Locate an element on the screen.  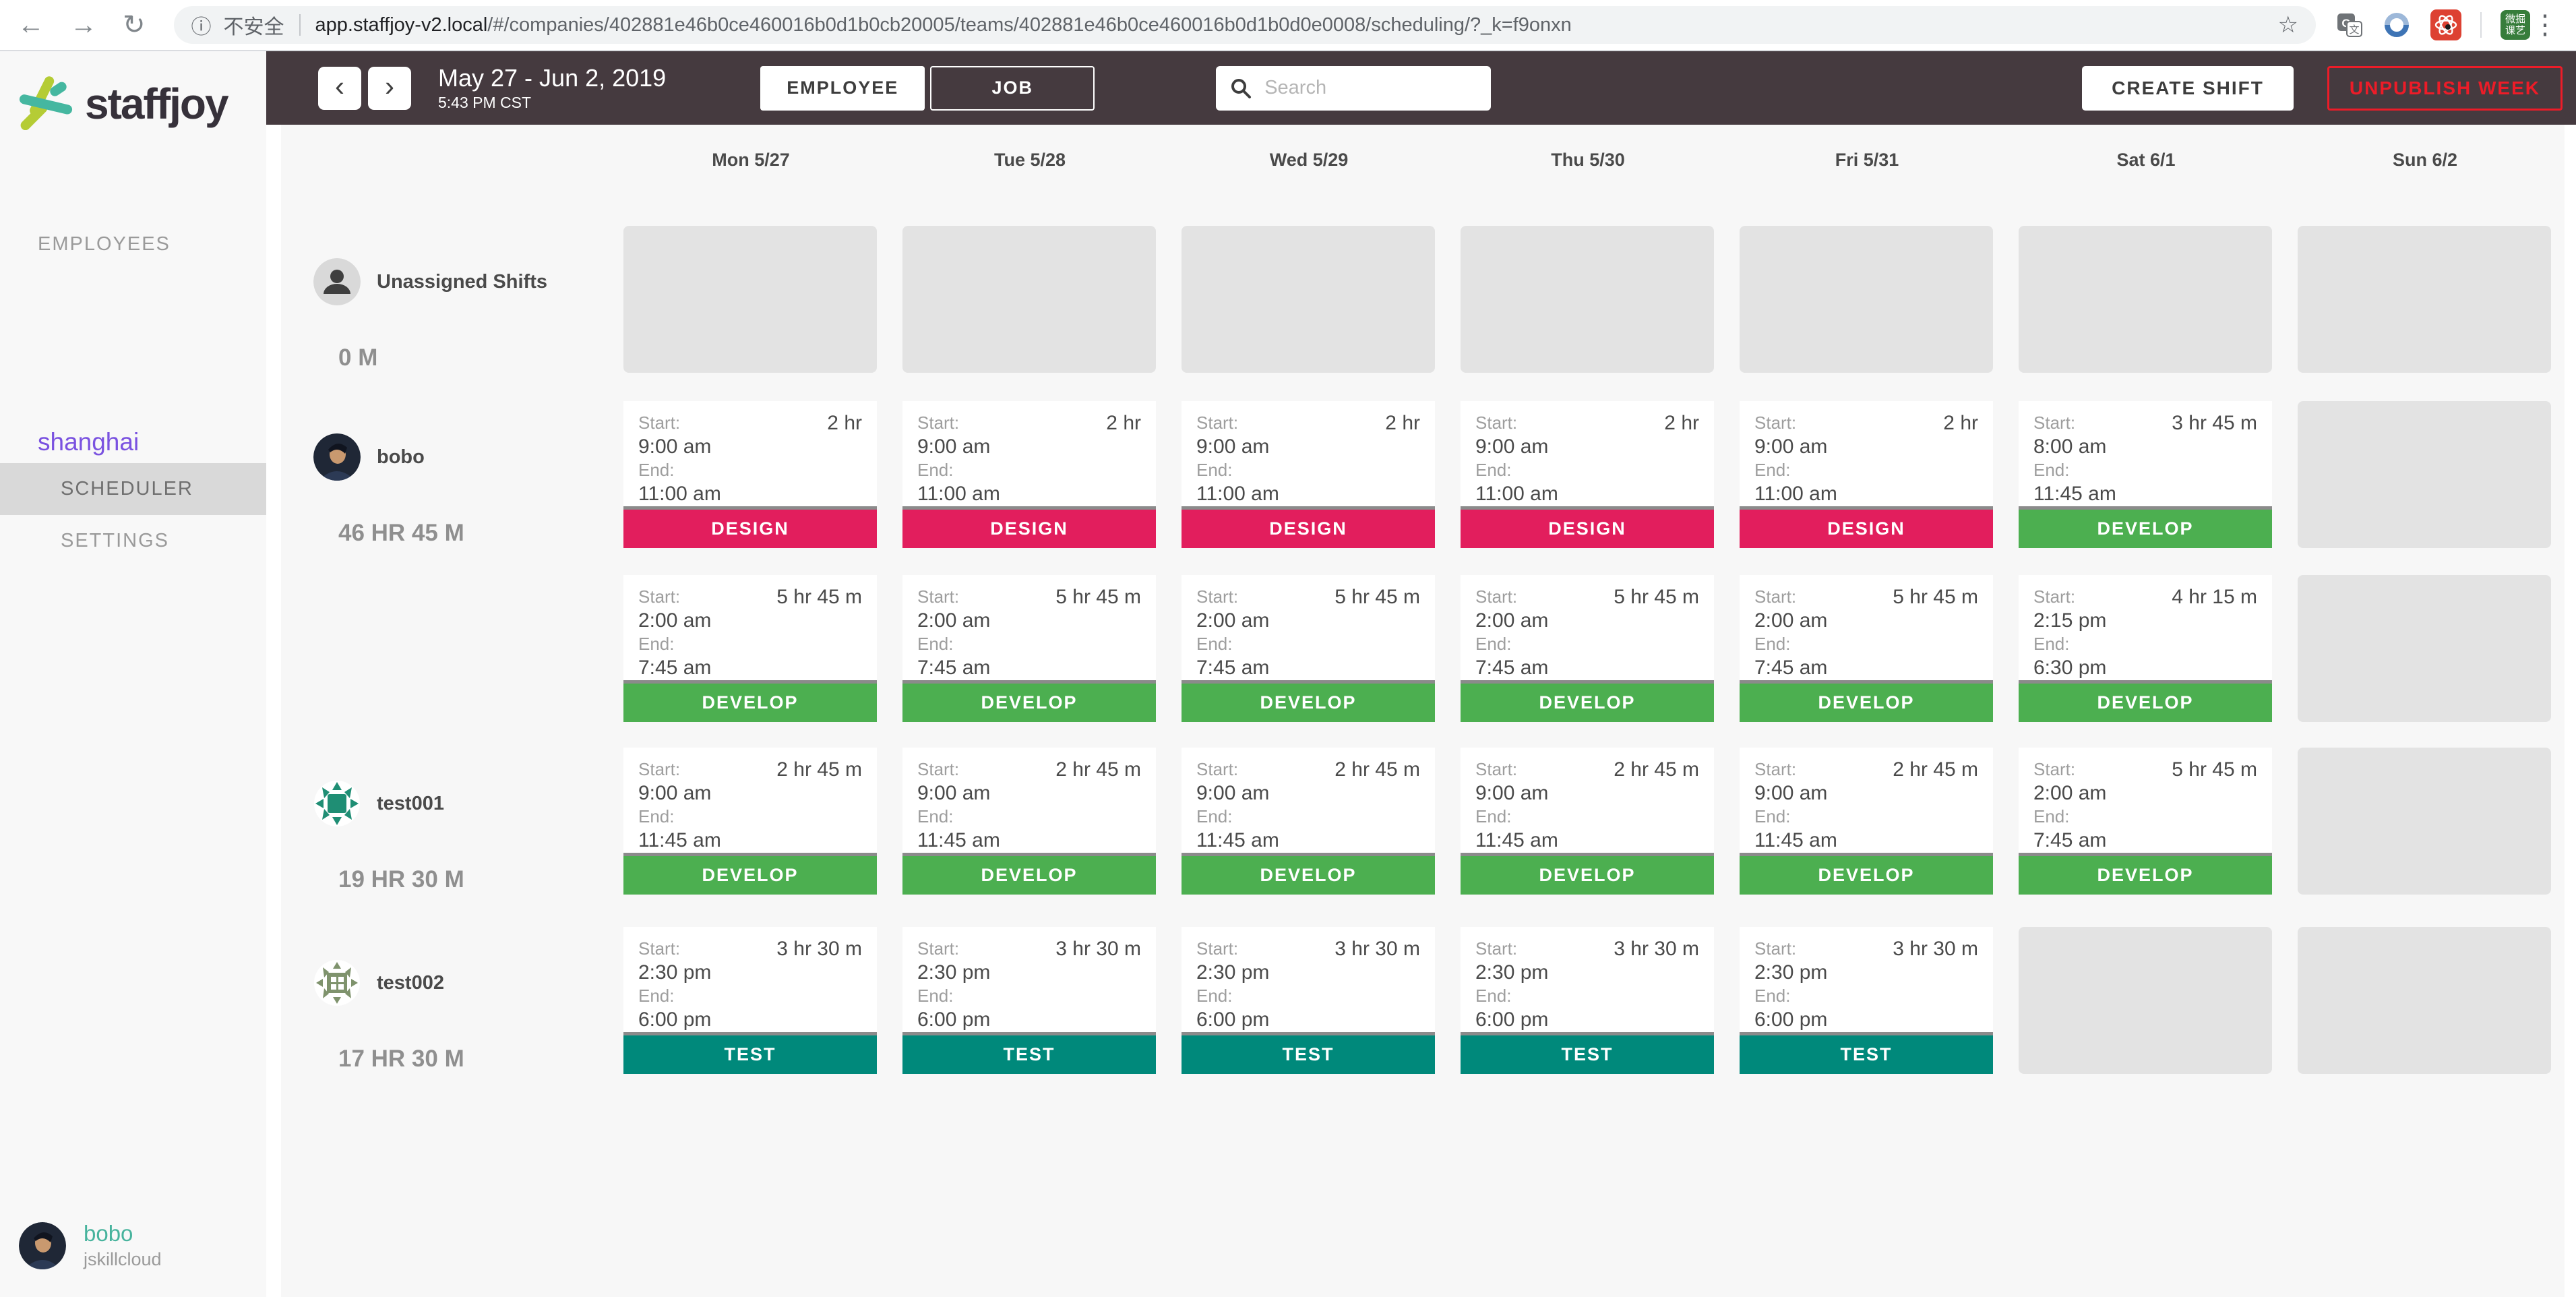
bookmark-star-icon: ☆ is located at coordinates (2287, 25).